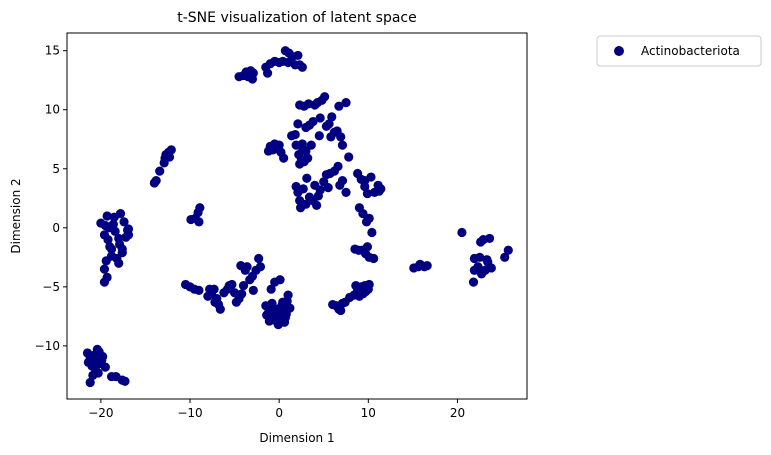 The image size is (771, 455). I want to click on x-tick-label: 20, so click(457, 413).